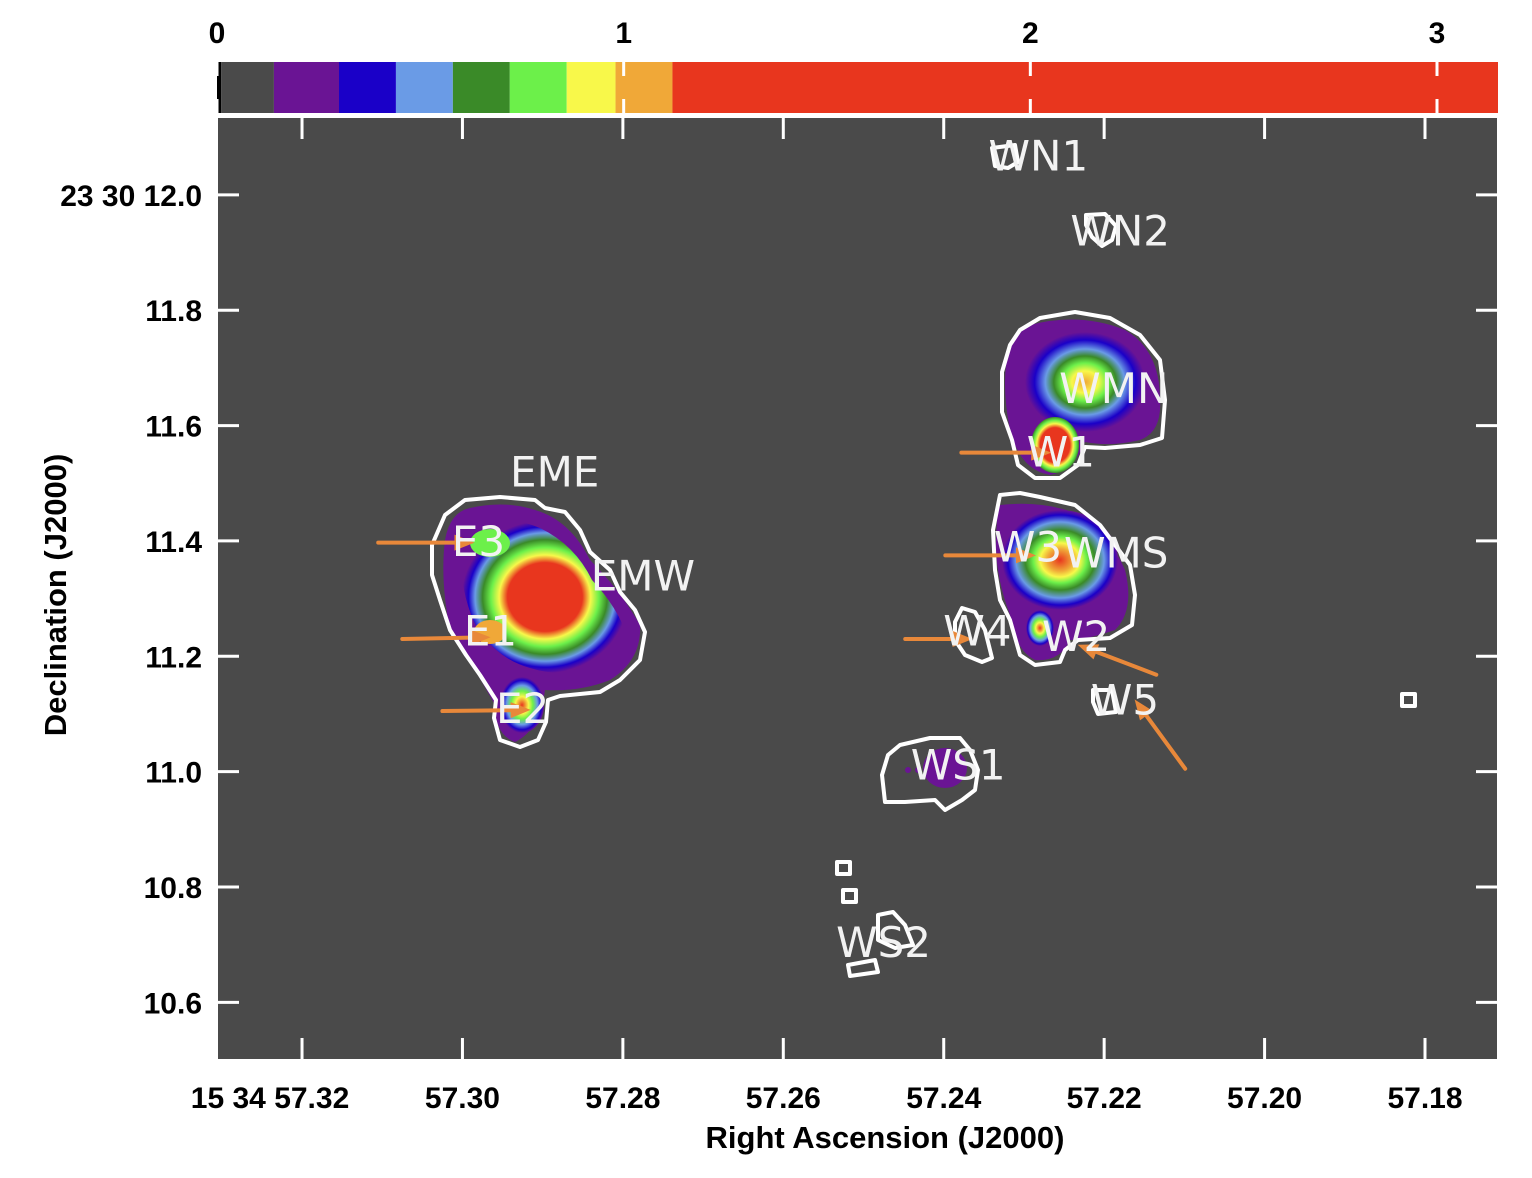 This screenshot has width=1532, height=1178. Describe the element at coordinates (1076, 636) in the screenshot. I see `source-label: W2` at that location.